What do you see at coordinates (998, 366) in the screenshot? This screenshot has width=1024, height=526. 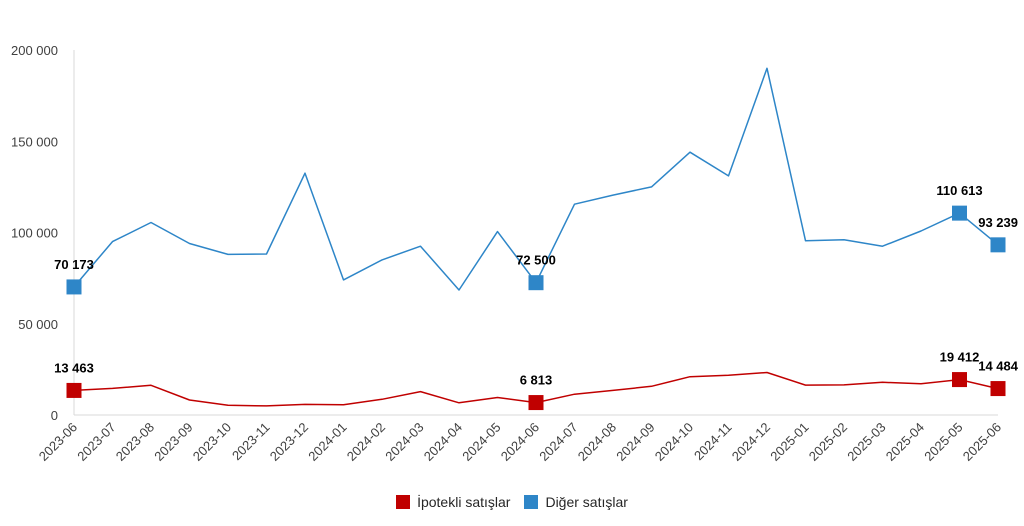 I see `data-label: 14 484` at bounding box center [998, 366].